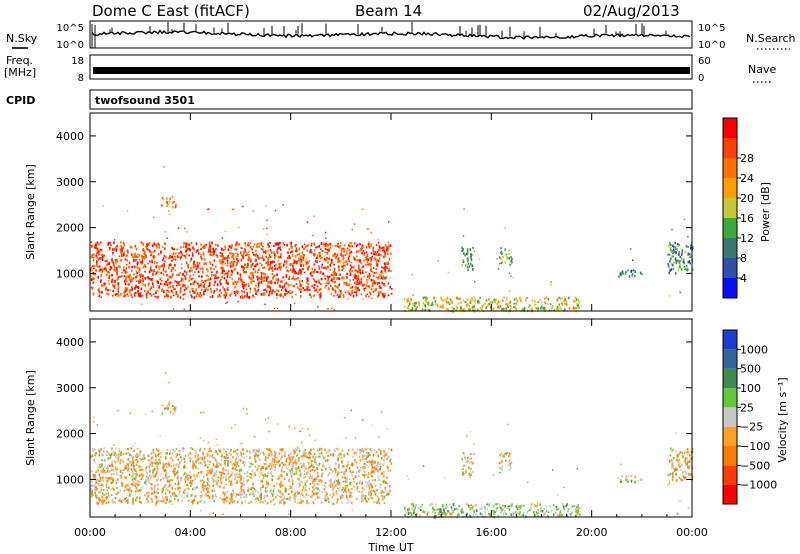 This screenshot has width=800, height=554. I want to click on freq-axis-top: 18, so click(77, 61).